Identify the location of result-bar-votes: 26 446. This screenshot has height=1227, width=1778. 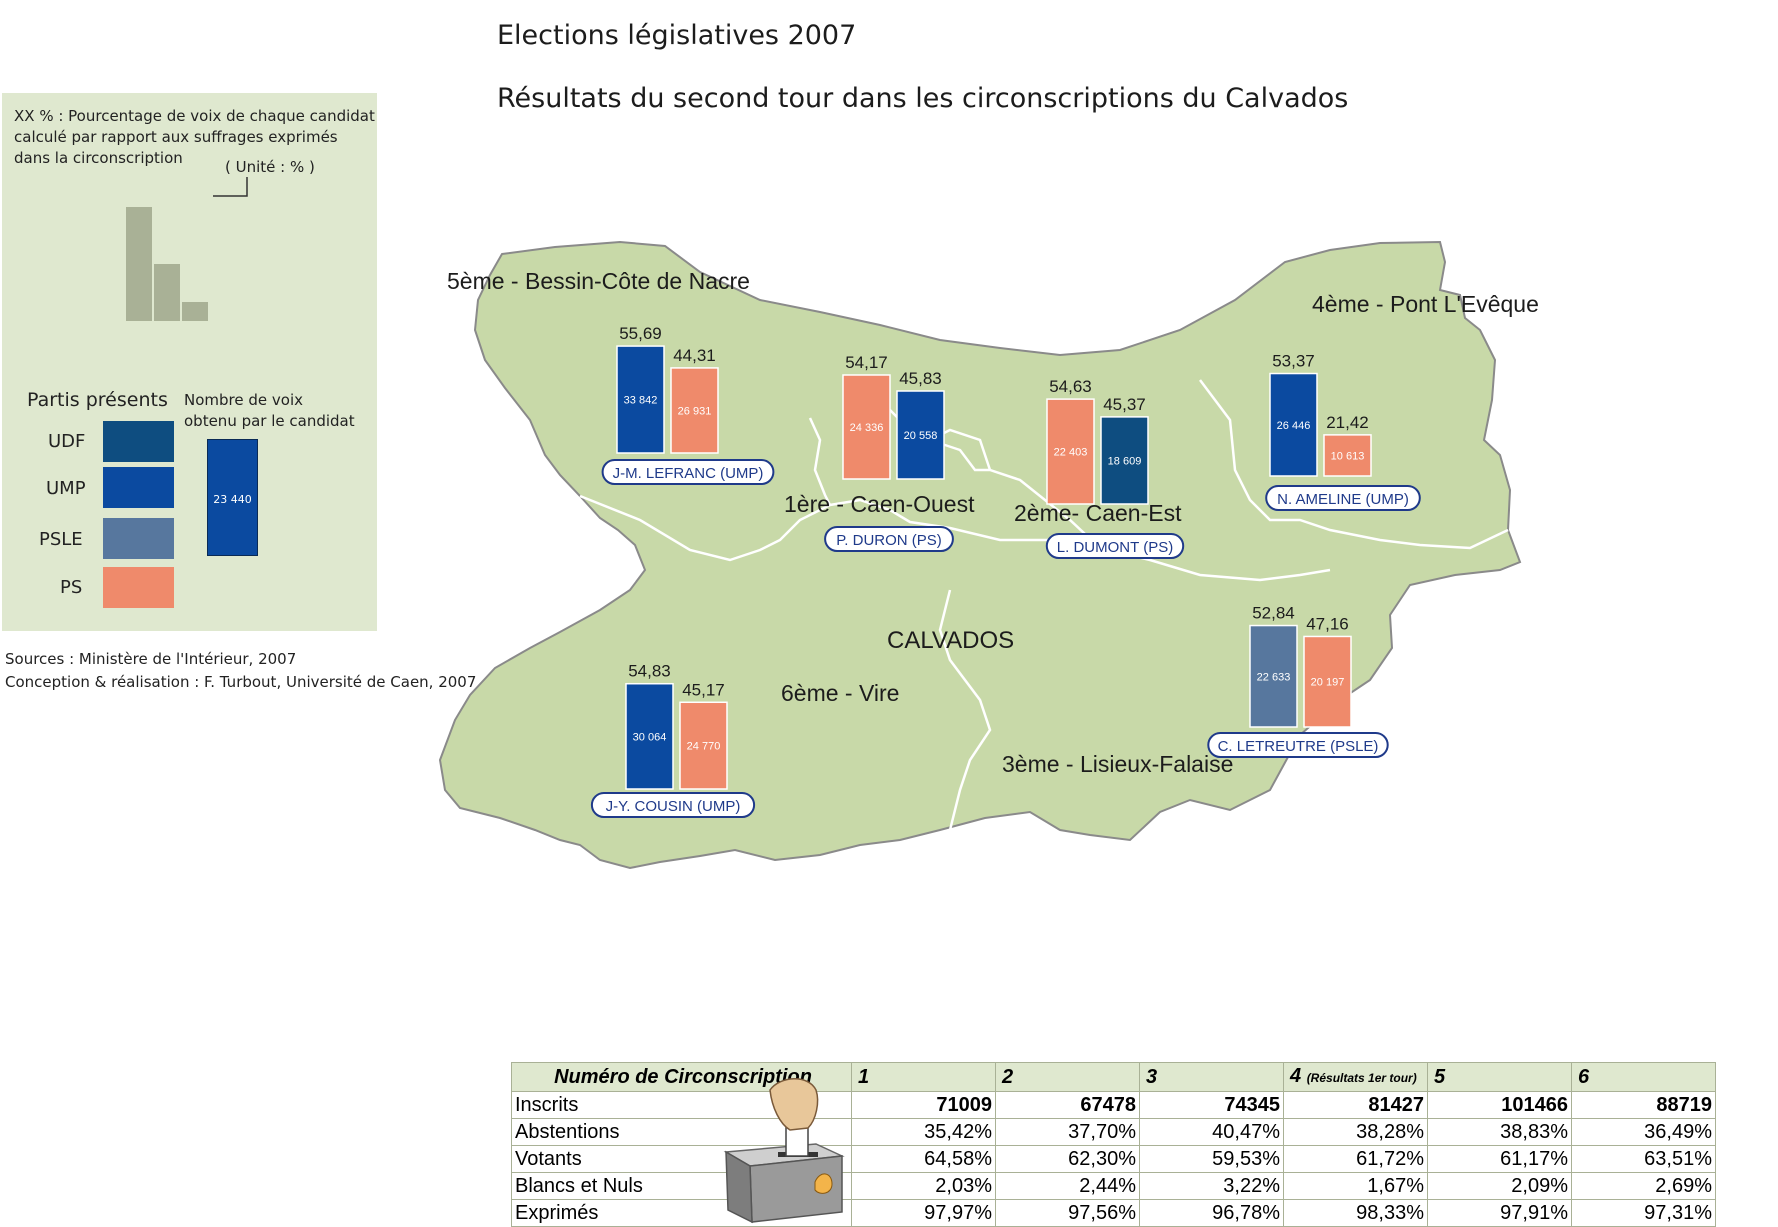
(1294, 426).